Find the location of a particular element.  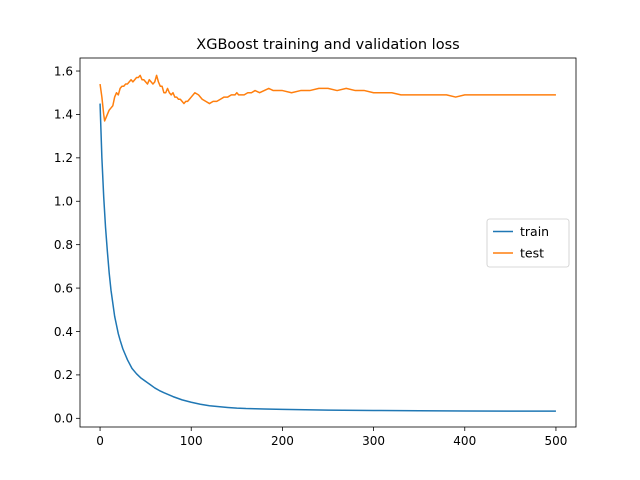

x-tick-label: 0 is located at coordinates (100, 441).